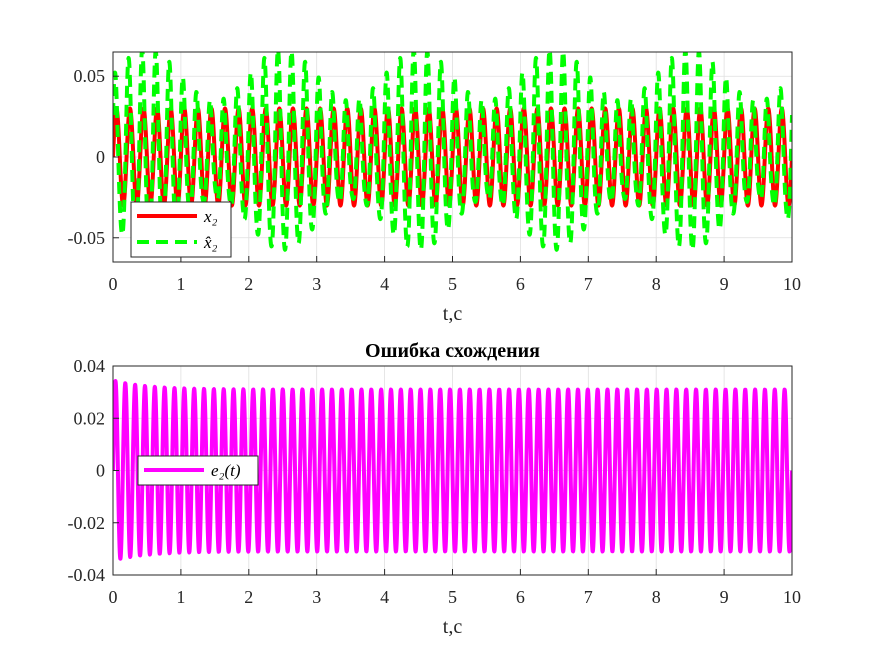 The width and height of the screenshot is (875, 656). I want to click on top-xlabel: t,c, so click(453, 314).